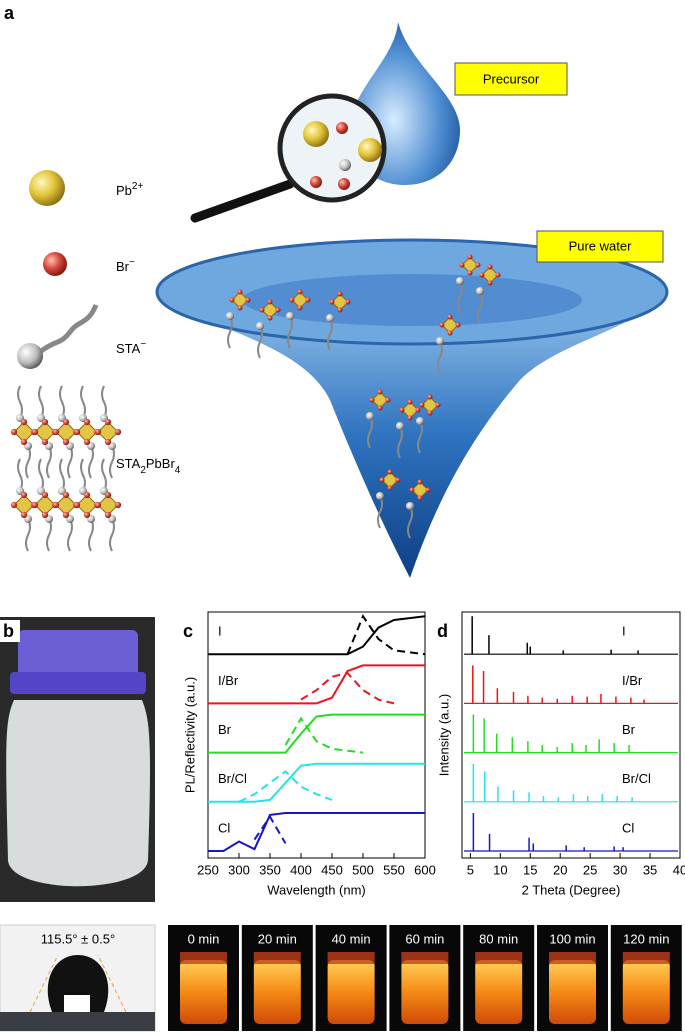 This screenshot has height=1033, width=685. What do you see at coordinates (560, 869) in the screenshot?
I see `x-tick-label: 20` at bounding box center [560, 869].